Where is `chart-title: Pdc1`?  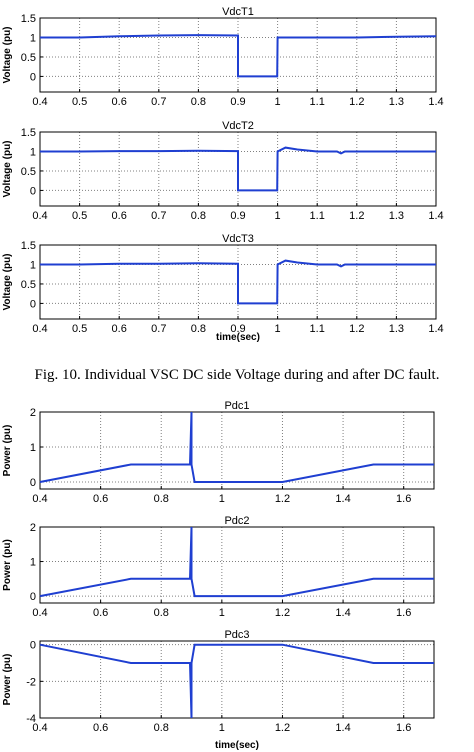
chart-title: Pdc1 is located at coordinates (236, 406).